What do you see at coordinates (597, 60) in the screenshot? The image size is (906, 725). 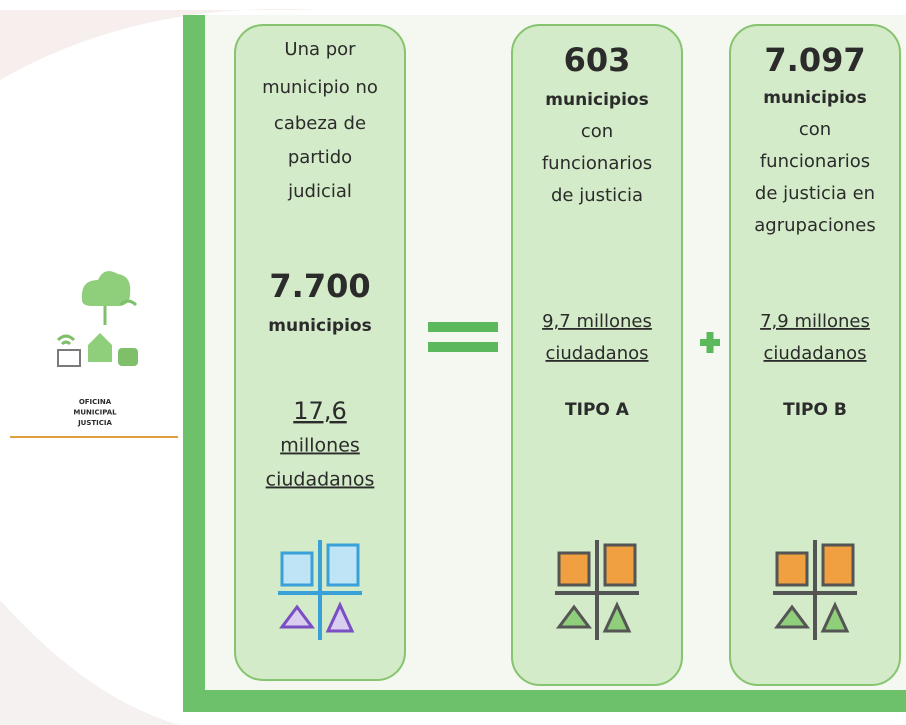 I see `card-count: 603` at bounding box center [597, 60].